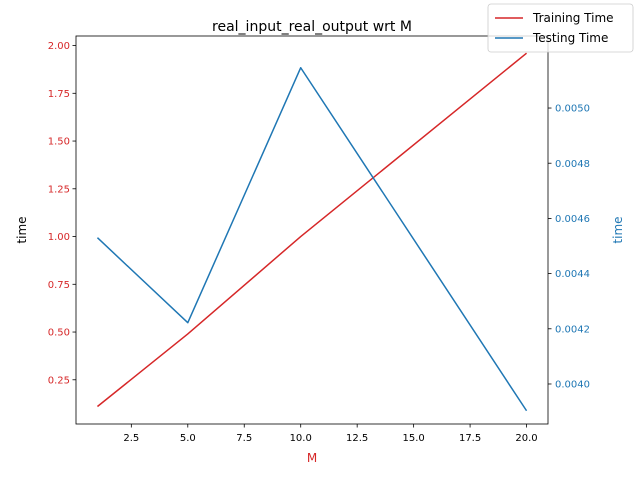 This screenshot has height=480, width=640. I want to click on y-right-tick-label: 0.0044, so click(572, 274).